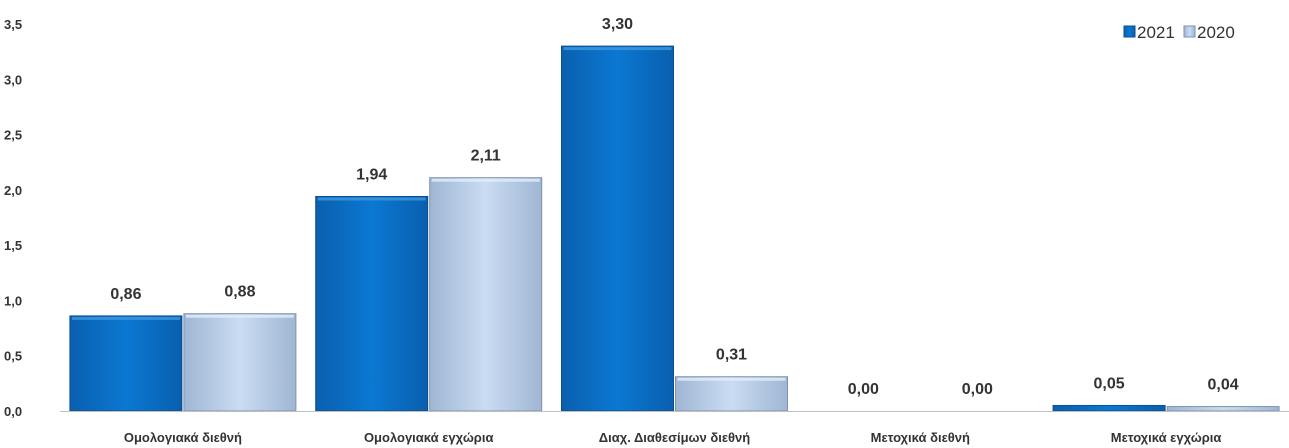 Image resolution: width=1289 pixels, height=448 pixels. Describe the element at coordinates (239, 292) in the screenshot. I see `value-label: 0,88` at that location.